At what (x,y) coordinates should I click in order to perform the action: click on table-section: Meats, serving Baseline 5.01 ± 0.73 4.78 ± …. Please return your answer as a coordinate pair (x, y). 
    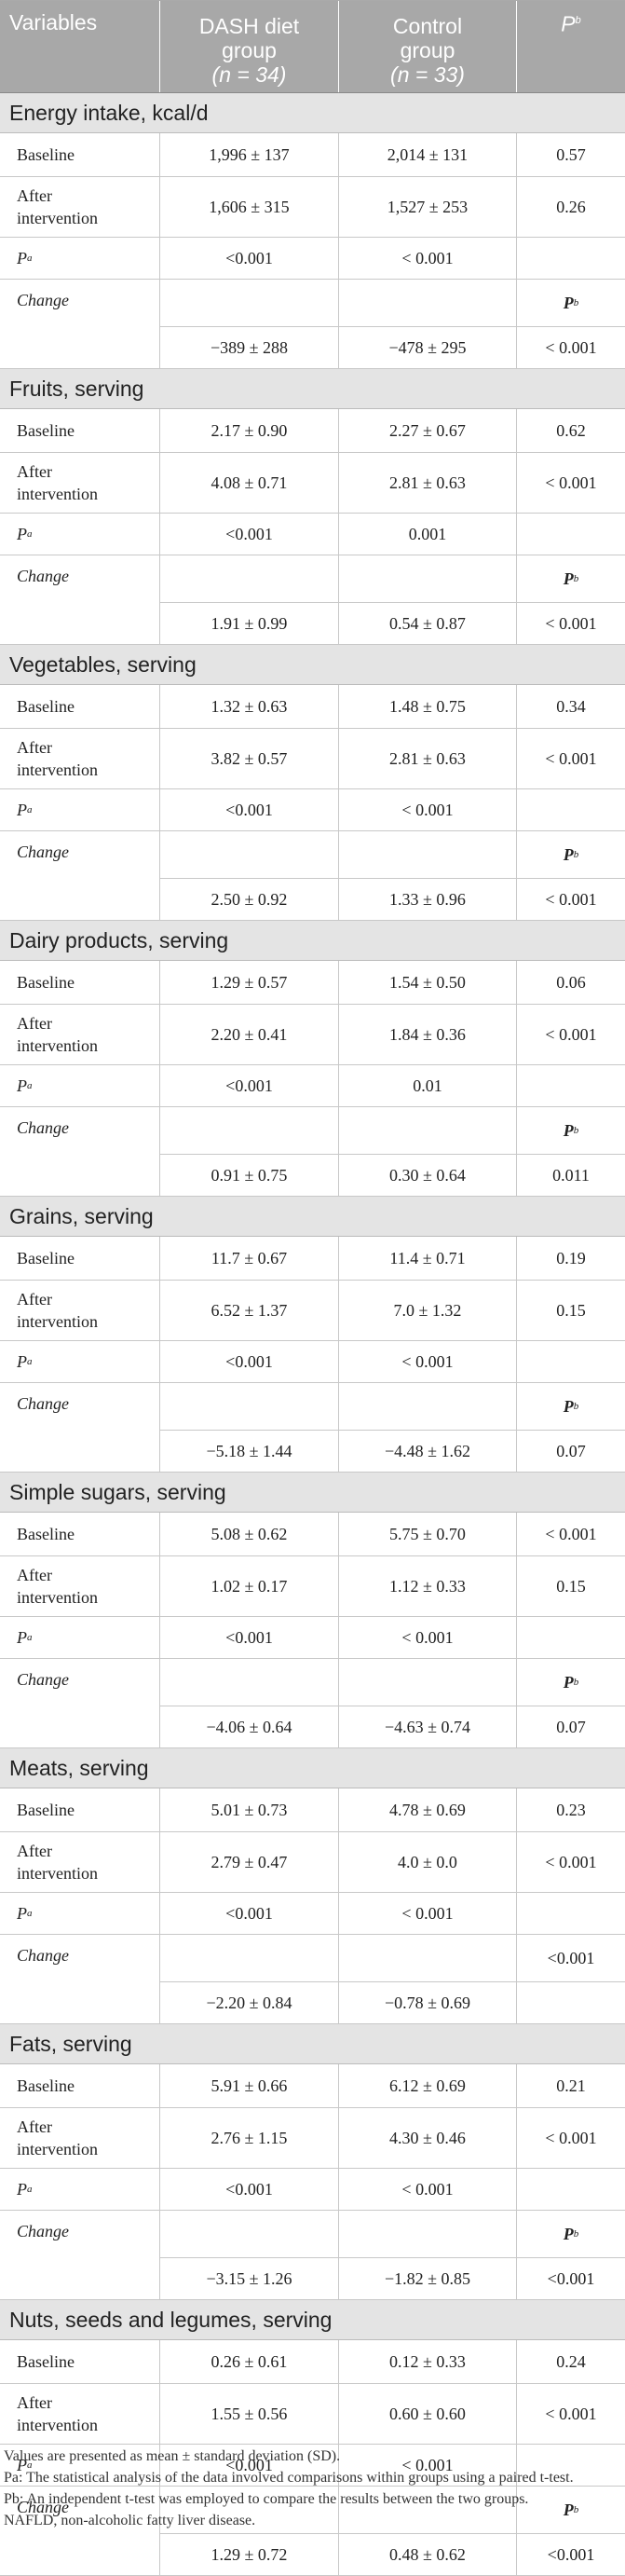
    Looking at the image, I should click on (313, 1886).